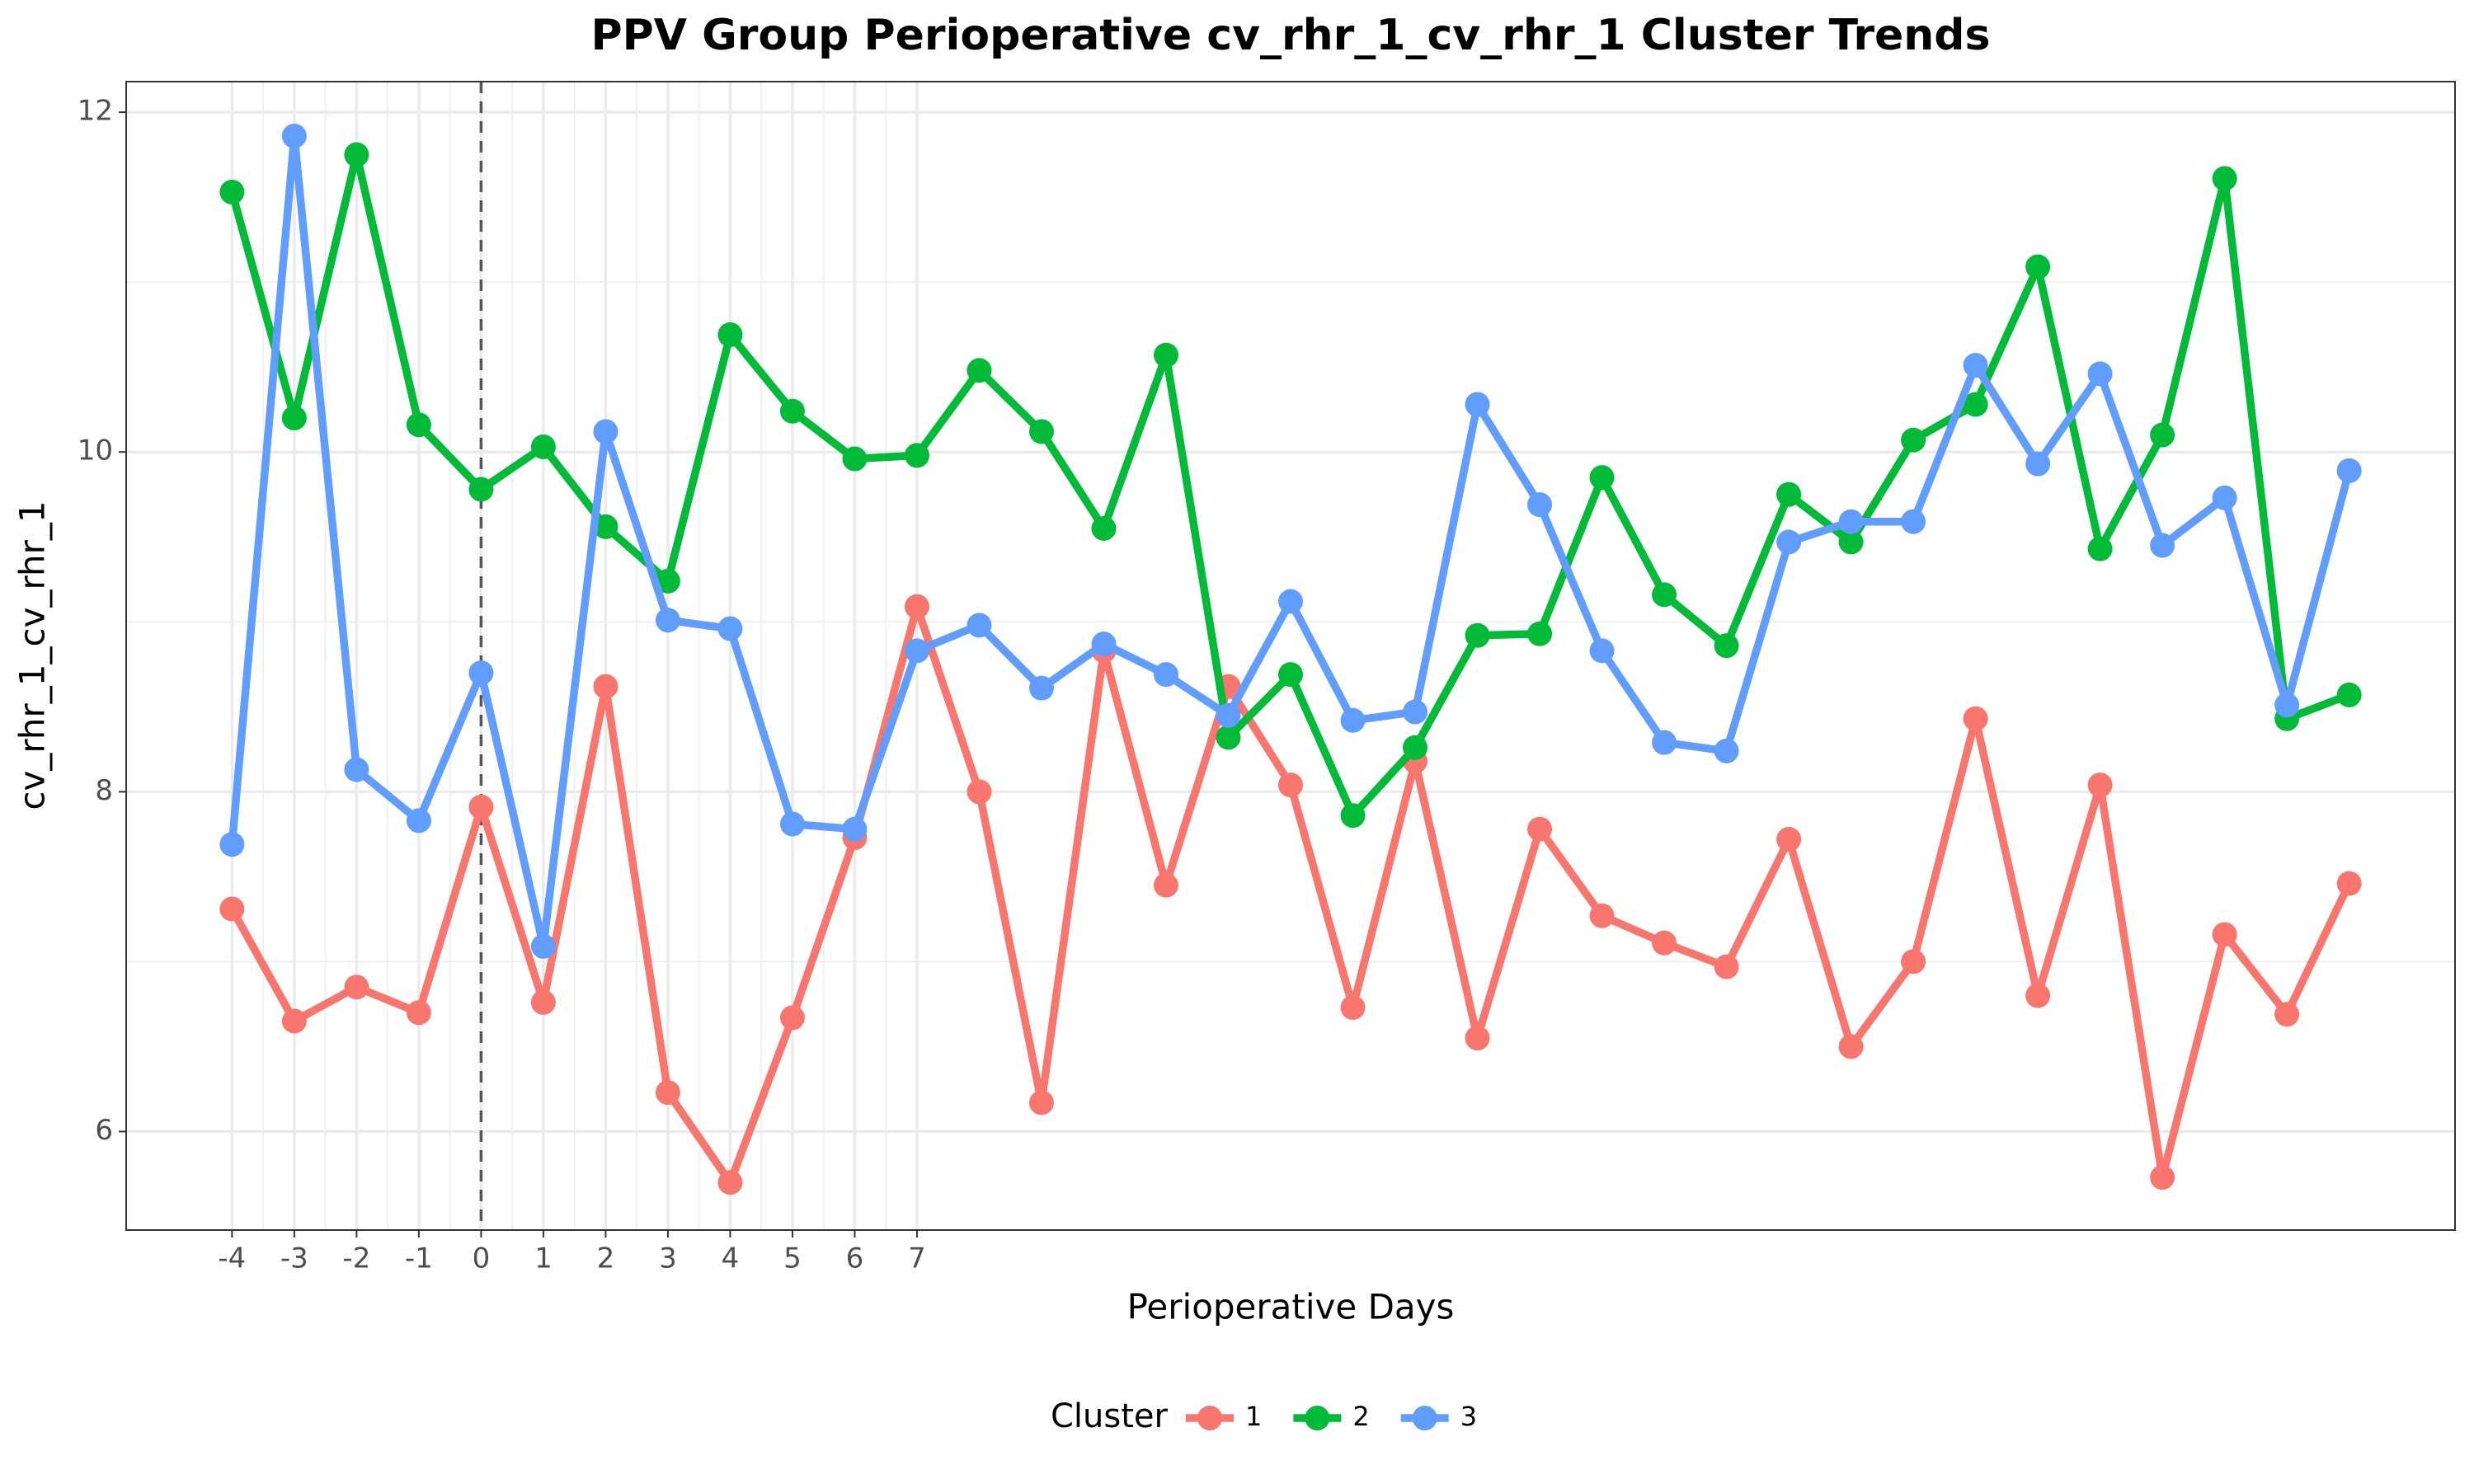 The image size is (2474, 1484). What do you see at coordinates (32, 655) in the screenshot?
I see `y-axis-label: cv_rhr_1_cv_rhr_1` at bounding box center [32, 655].